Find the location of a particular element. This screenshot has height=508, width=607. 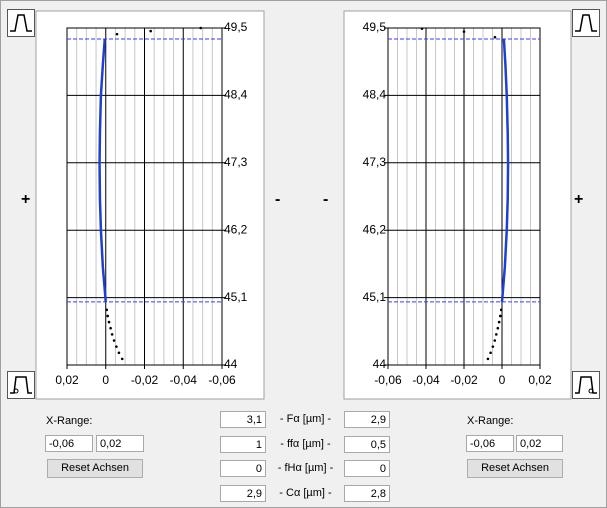

metric-right: 2,8 is located at coordinates (367, 493).